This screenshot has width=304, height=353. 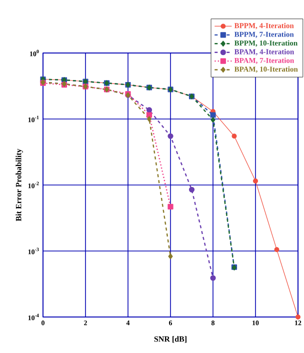 What do you see at coordinates (19, 185) in the screenshot?
I see `y-axis-title: Bit Error Probability` at bounding box center [19, 185].